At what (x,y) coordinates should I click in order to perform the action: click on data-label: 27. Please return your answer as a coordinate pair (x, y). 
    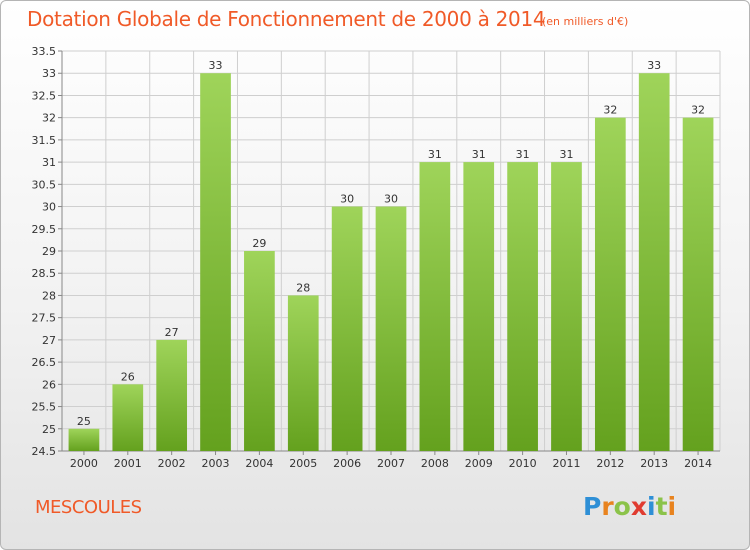
    Looking at the image, I should click on (172, 332).